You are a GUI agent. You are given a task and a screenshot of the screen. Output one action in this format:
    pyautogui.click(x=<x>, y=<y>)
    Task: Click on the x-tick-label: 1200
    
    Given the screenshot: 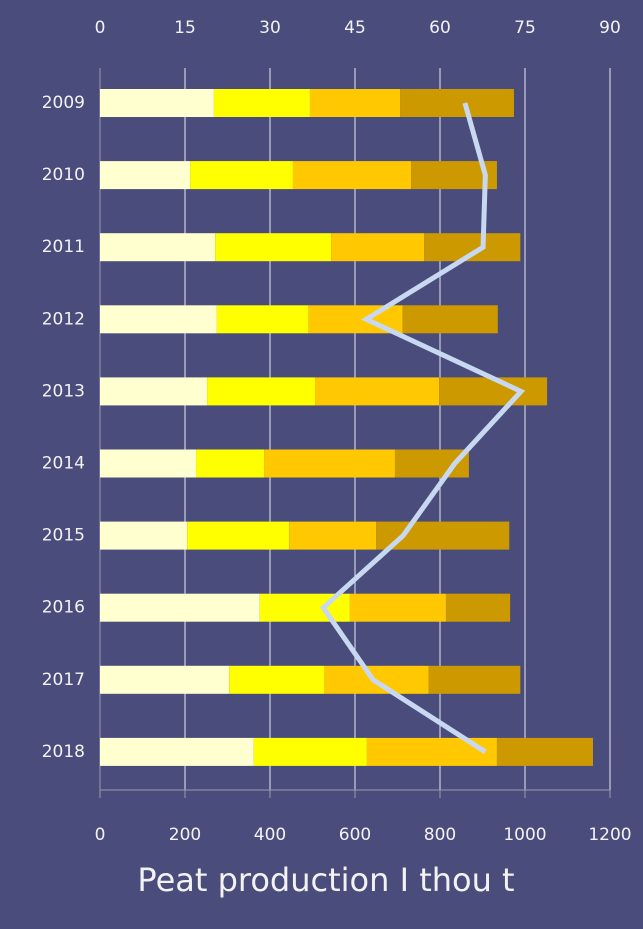 What is the action you would take?
    pyautogui.click(x=609, y=835)
    